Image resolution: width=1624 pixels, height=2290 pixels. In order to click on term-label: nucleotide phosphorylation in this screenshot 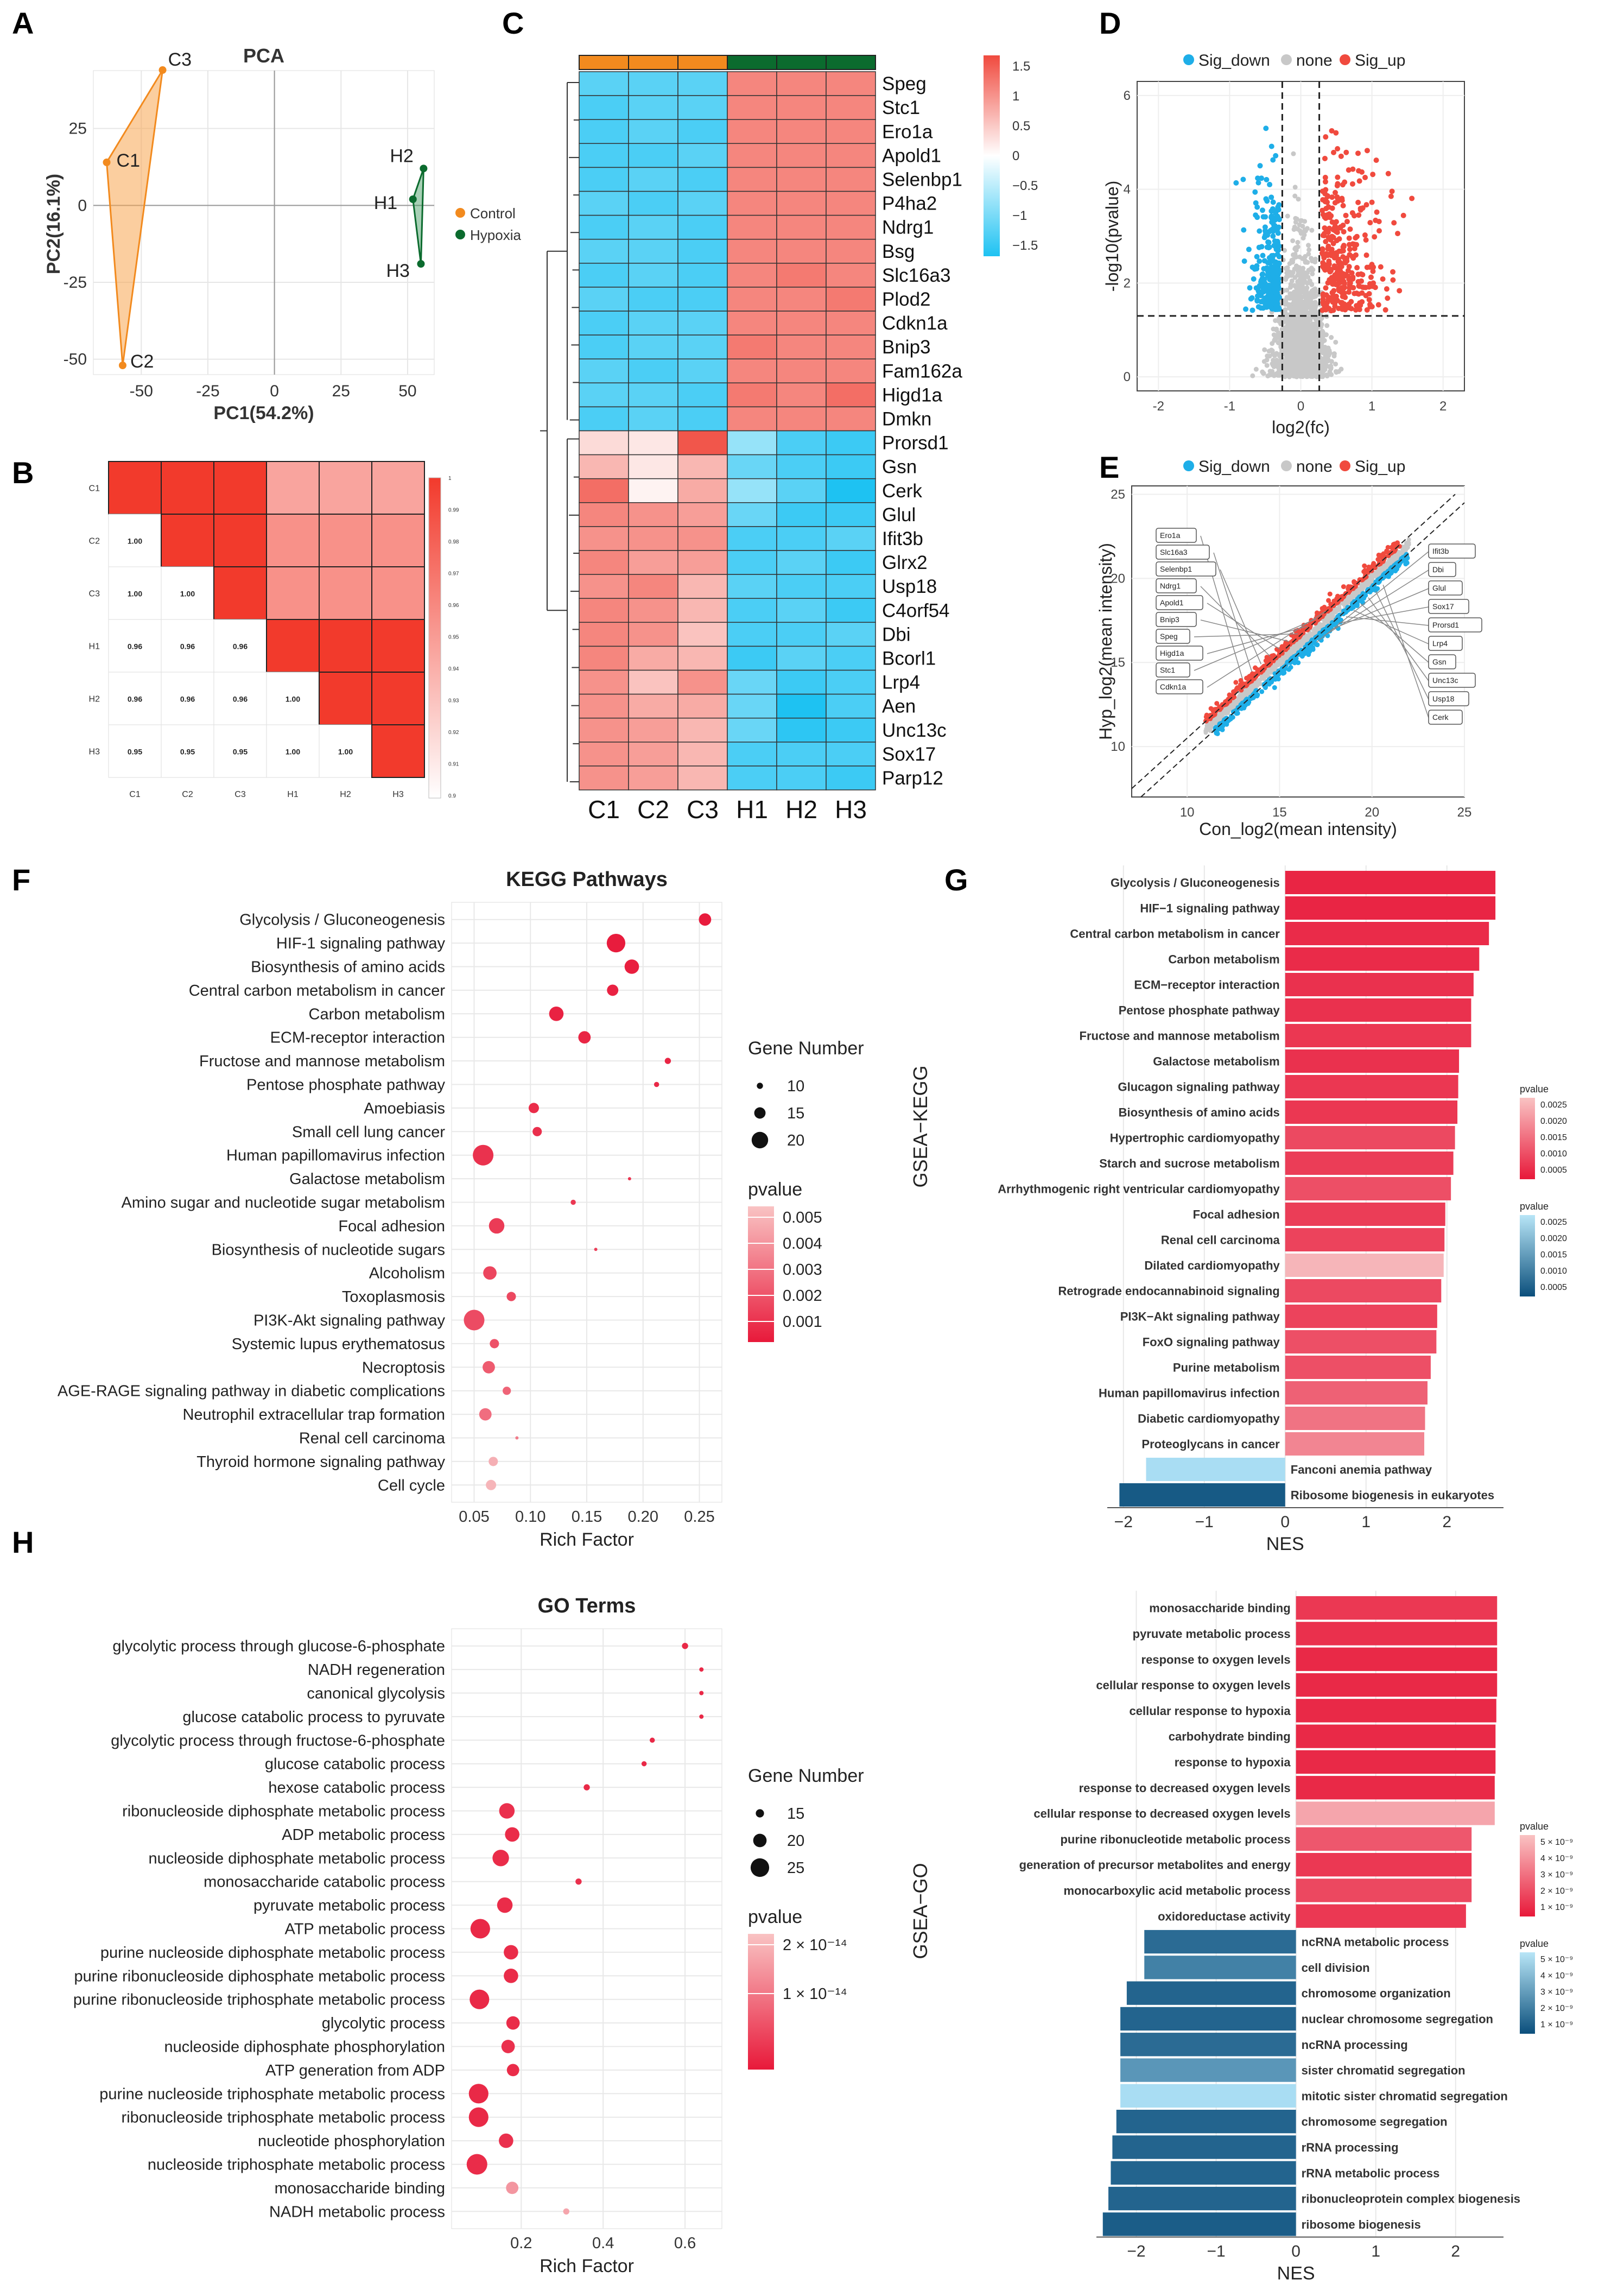, I will do `click(351, 2141)`.